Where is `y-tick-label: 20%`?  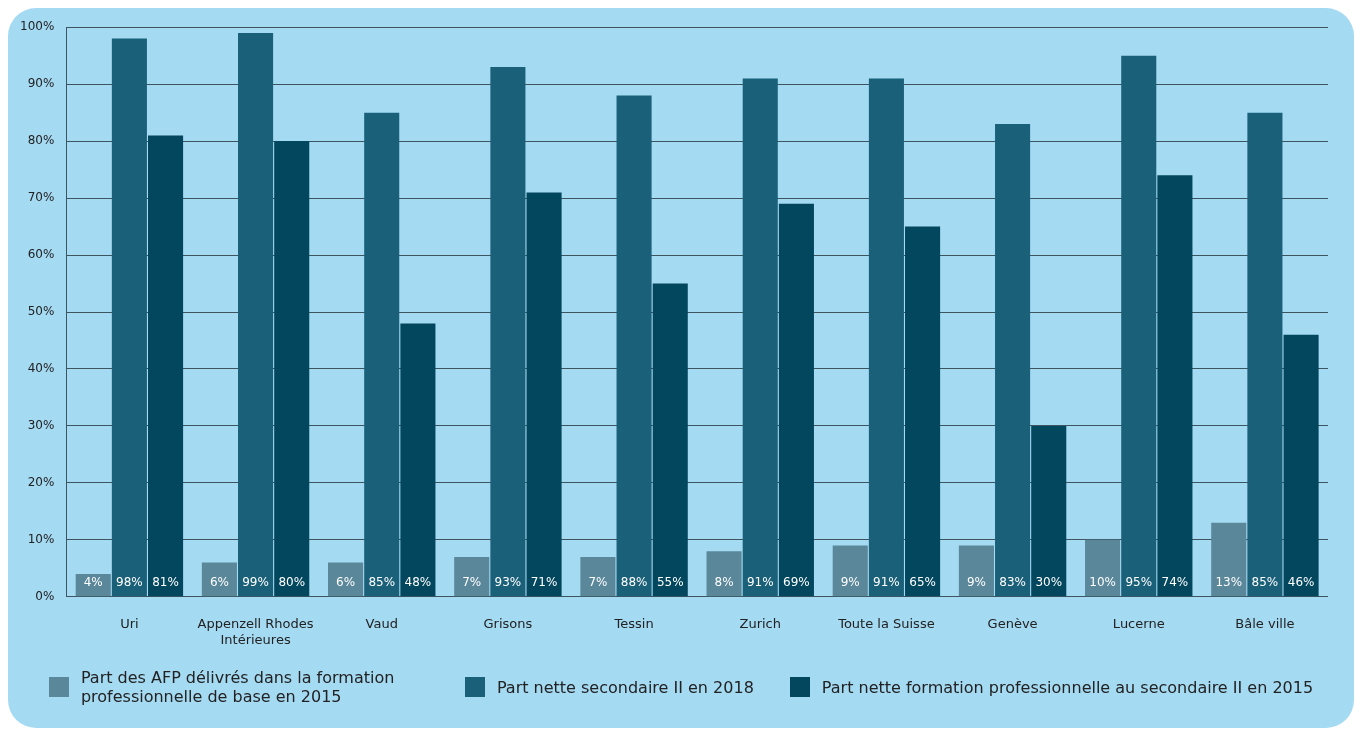
y-tick-label: 20% is located at coordinates (41, 482).